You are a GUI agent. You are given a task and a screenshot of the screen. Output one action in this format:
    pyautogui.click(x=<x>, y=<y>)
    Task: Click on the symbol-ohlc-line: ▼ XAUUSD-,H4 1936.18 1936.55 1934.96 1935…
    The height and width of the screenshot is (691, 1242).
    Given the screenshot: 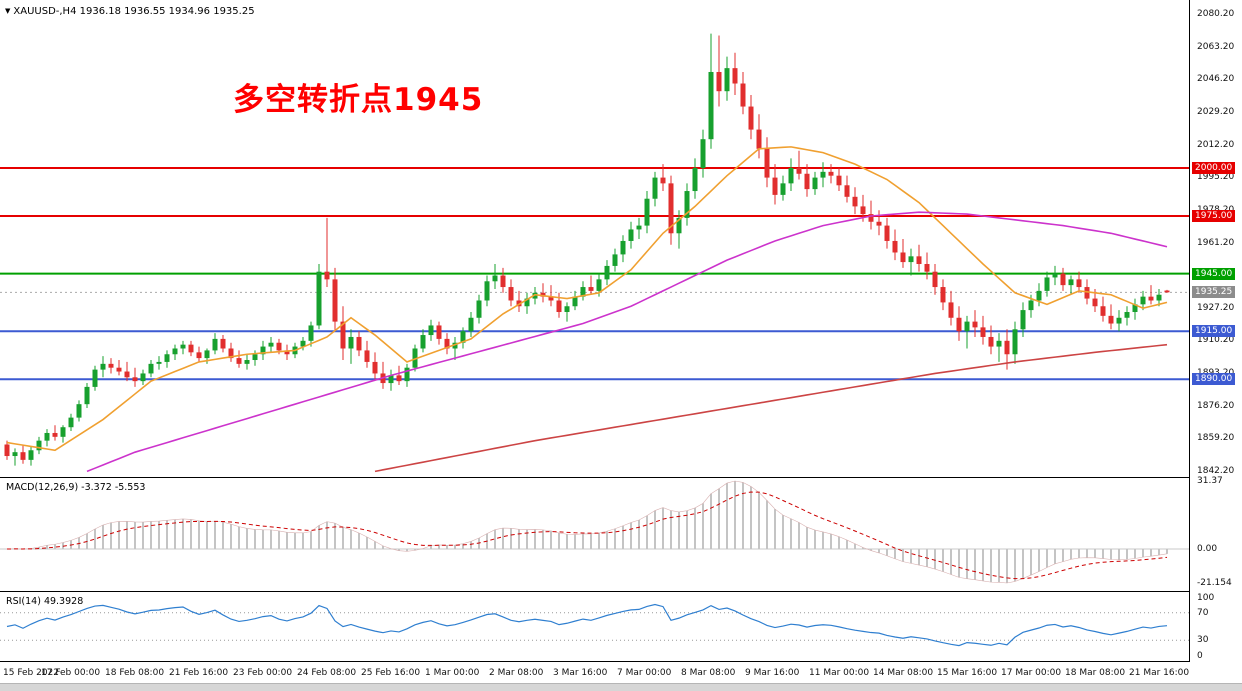 What is the action you would take?
    pyautogui.click(x=130, y=11)
    